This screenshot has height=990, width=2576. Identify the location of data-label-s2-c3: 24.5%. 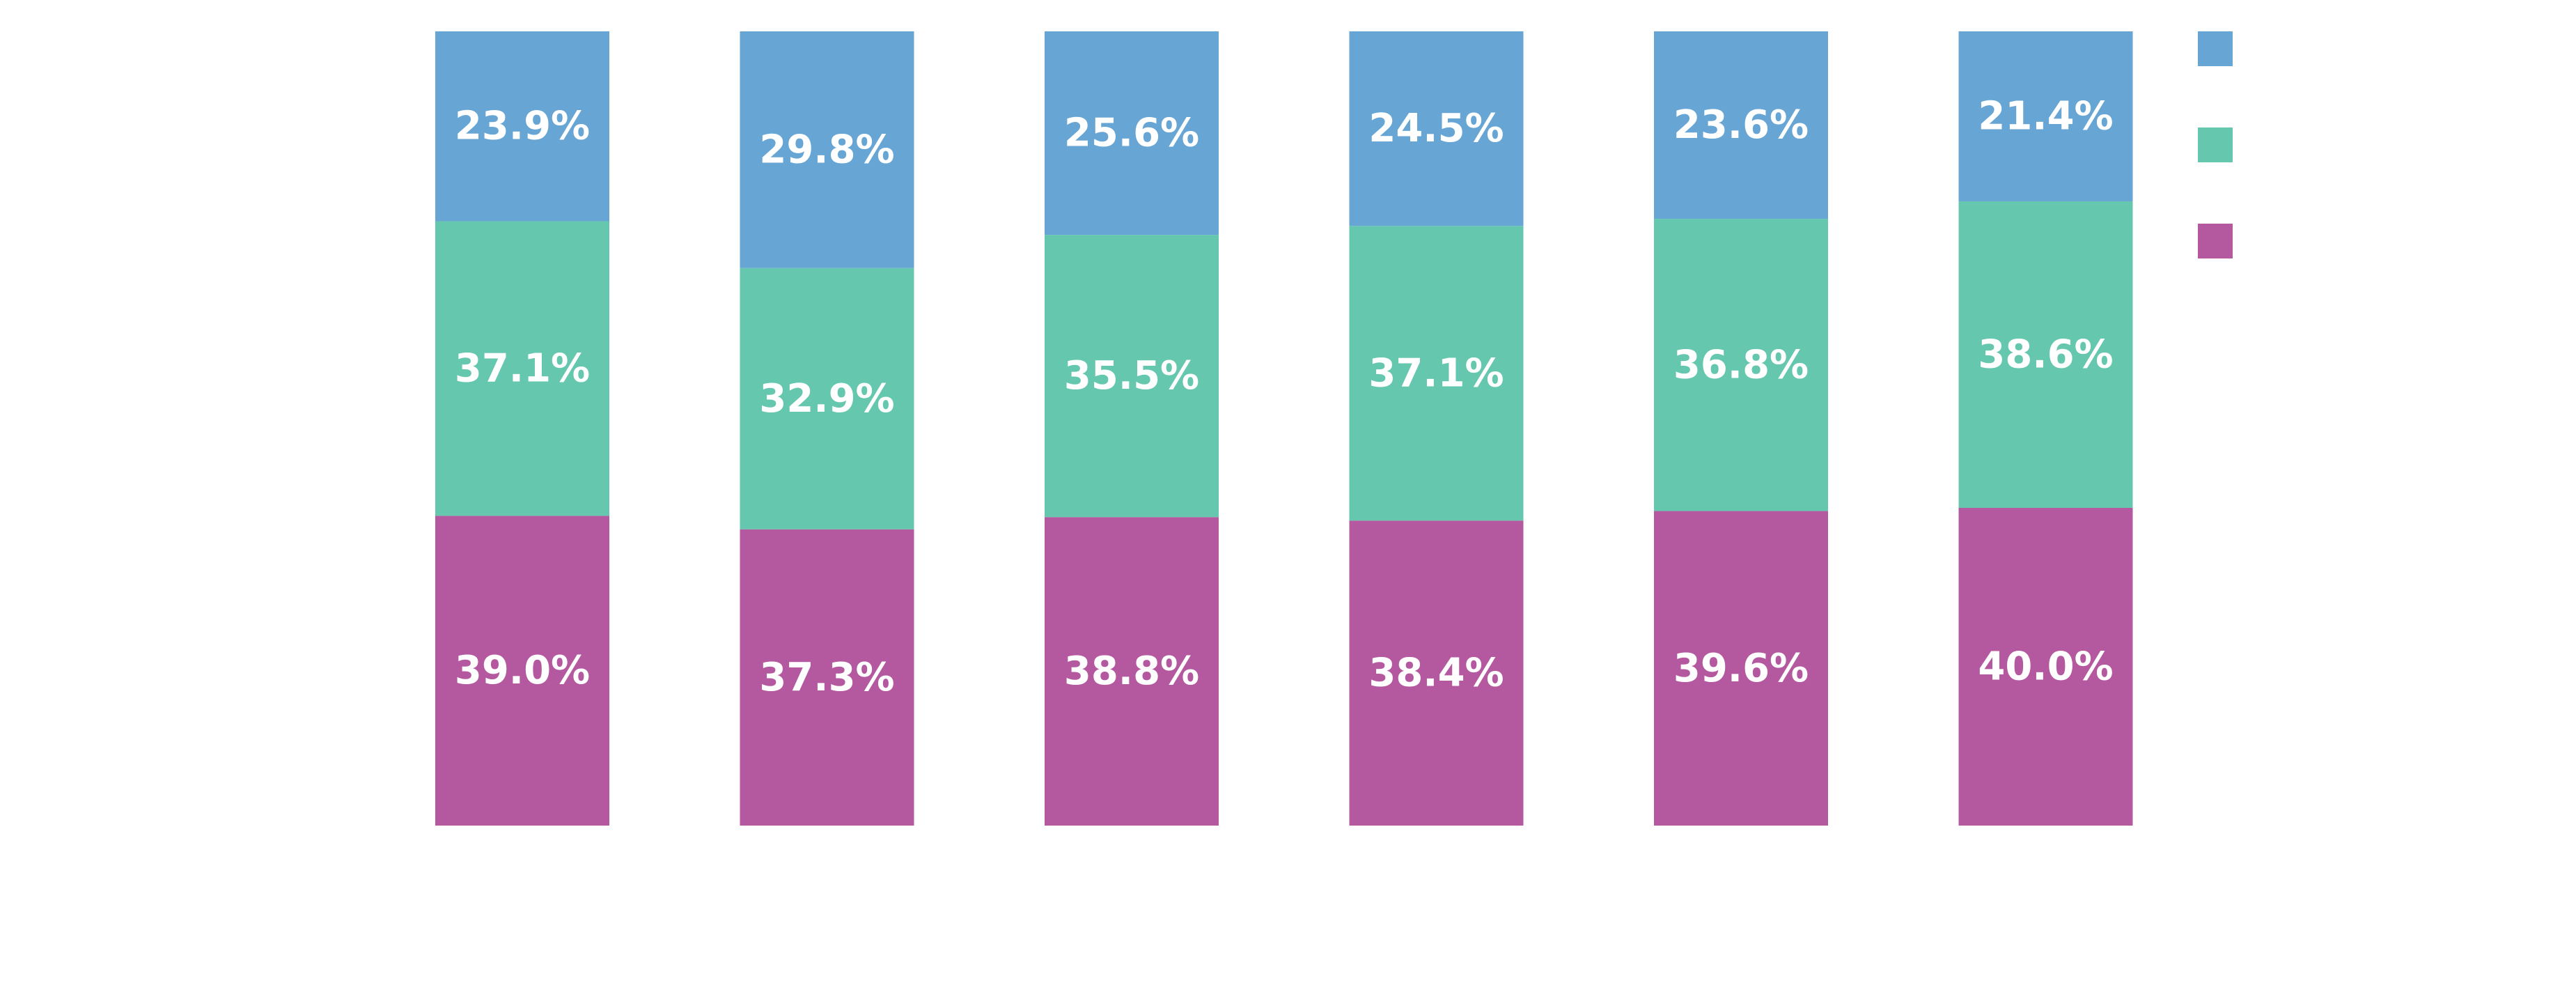
(1436, 128).